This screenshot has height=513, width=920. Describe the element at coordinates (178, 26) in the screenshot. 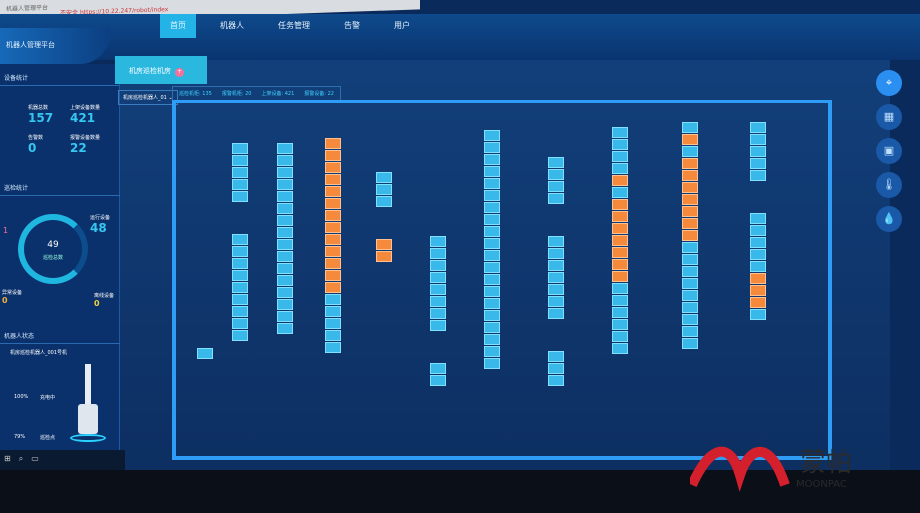

I see `nav-home: 首页` at that location.